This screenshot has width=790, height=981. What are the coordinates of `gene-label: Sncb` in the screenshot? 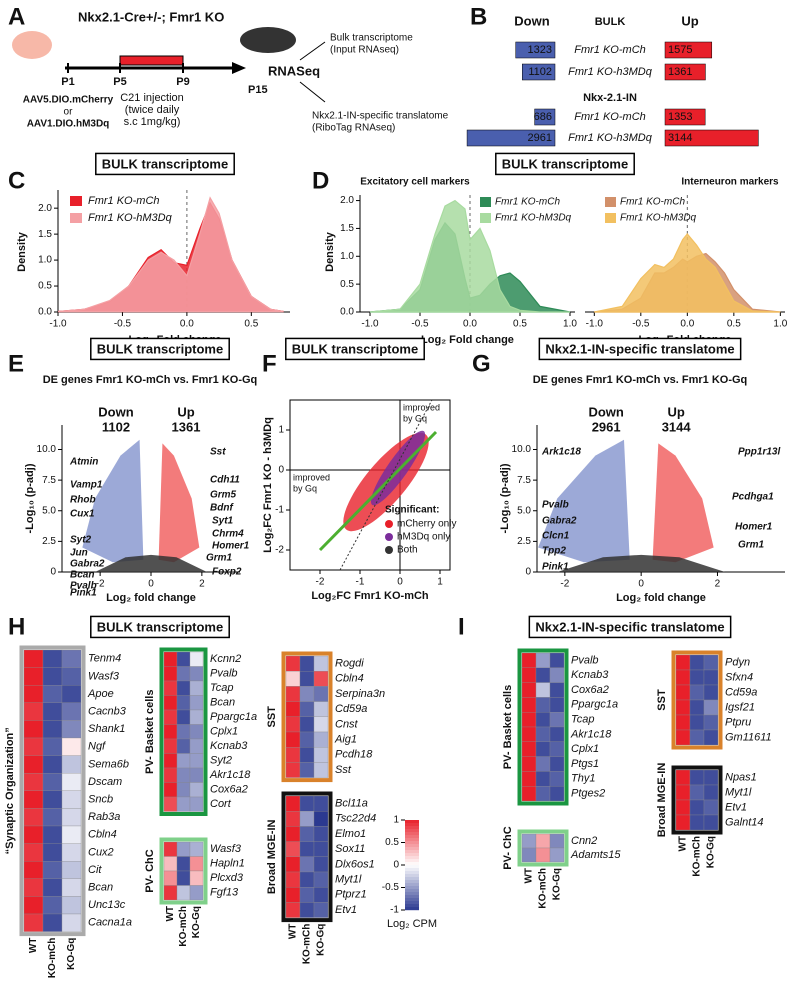 It's located at (100, 800).